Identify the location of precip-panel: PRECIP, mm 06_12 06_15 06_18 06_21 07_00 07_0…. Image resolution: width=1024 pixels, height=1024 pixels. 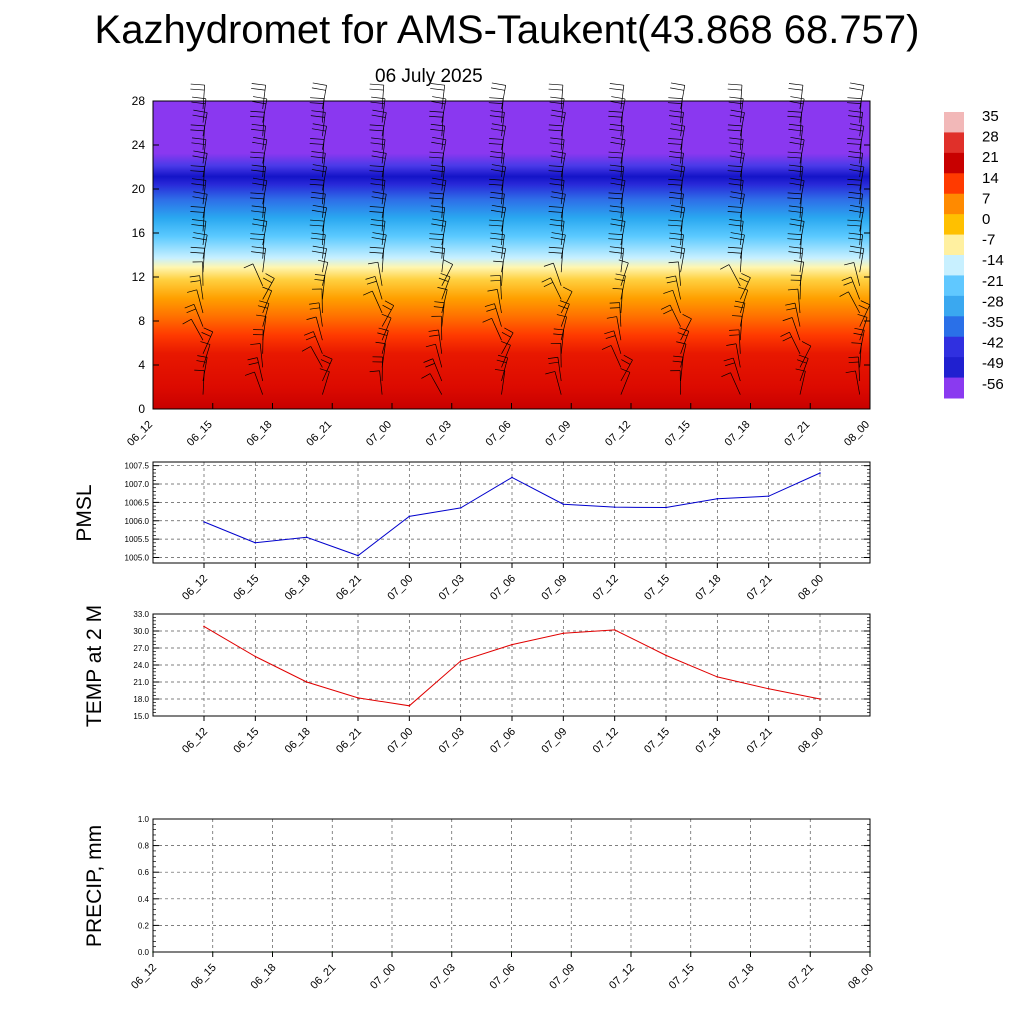
(479, 903).